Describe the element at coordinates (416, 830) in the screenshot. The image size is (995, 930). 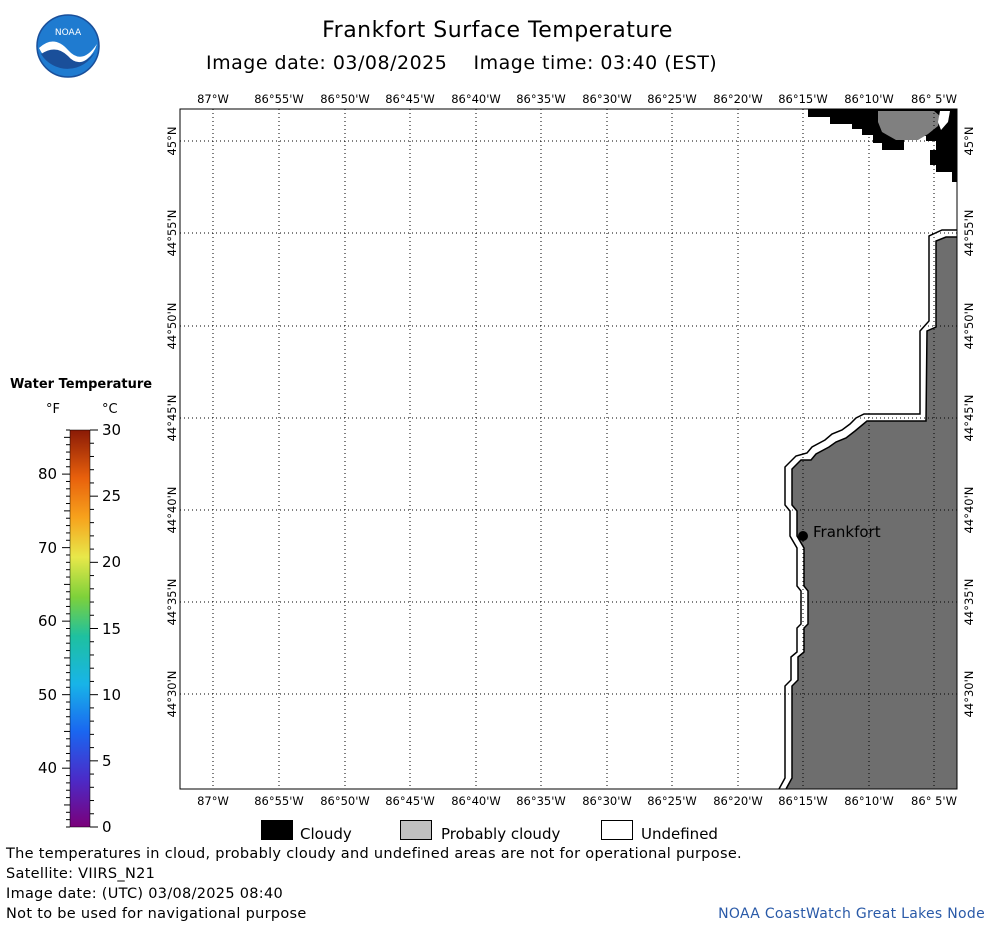
I see `key-swatch-probably-cloudy` at that location.